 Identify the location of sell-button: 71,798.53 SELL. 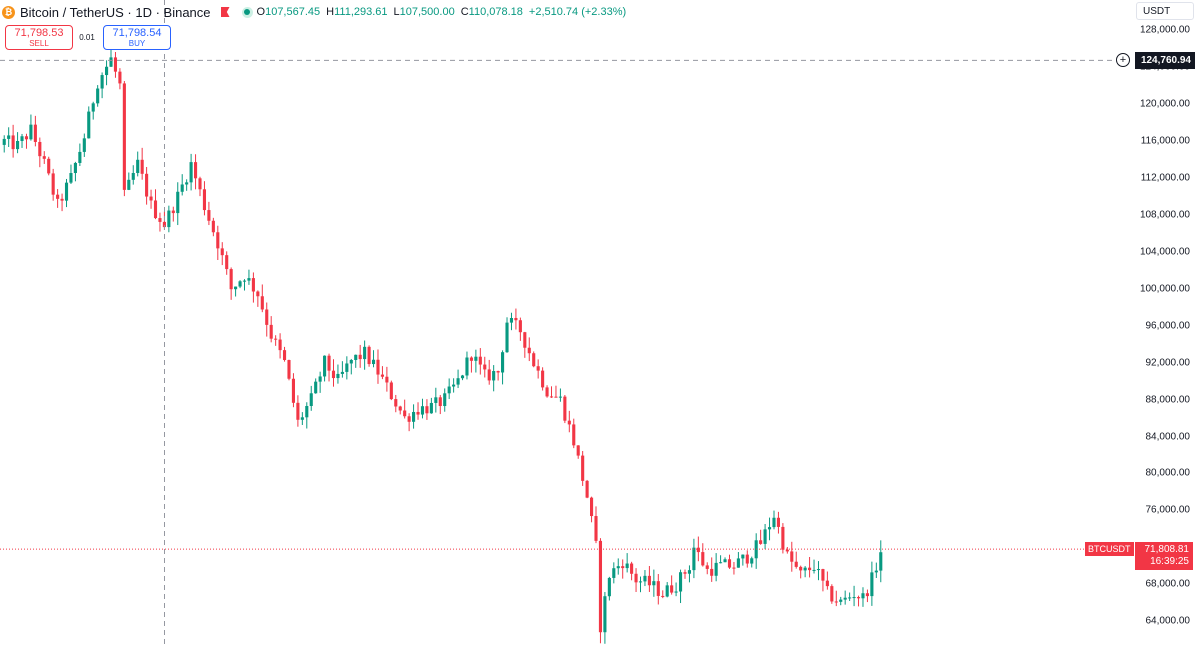
(39, 37).